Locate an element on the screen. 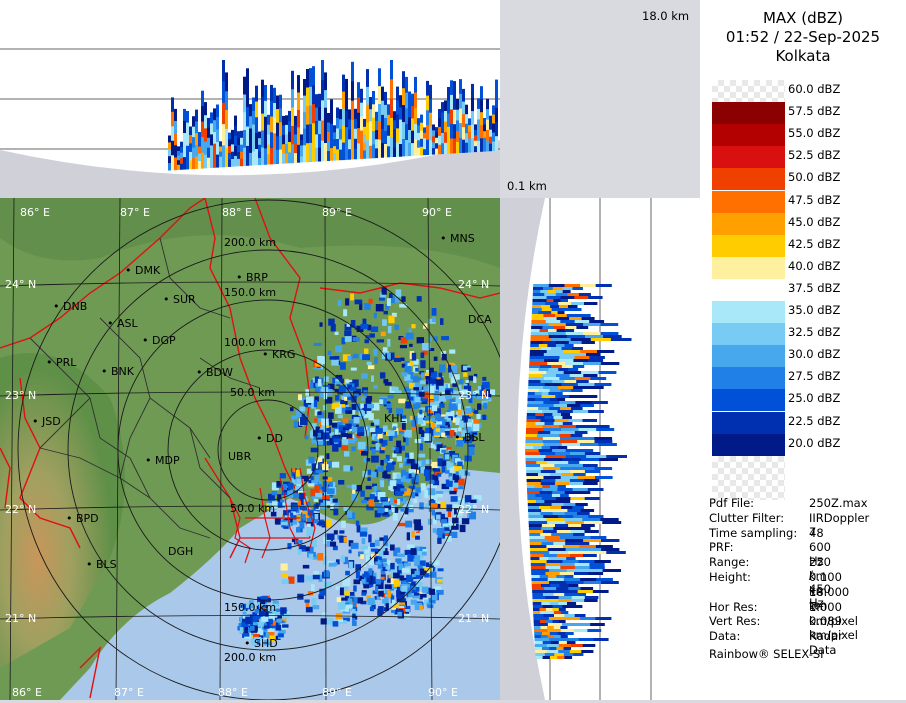 The image size is (906, 703). station-dd: • DD is located at coordinates (269, 438).